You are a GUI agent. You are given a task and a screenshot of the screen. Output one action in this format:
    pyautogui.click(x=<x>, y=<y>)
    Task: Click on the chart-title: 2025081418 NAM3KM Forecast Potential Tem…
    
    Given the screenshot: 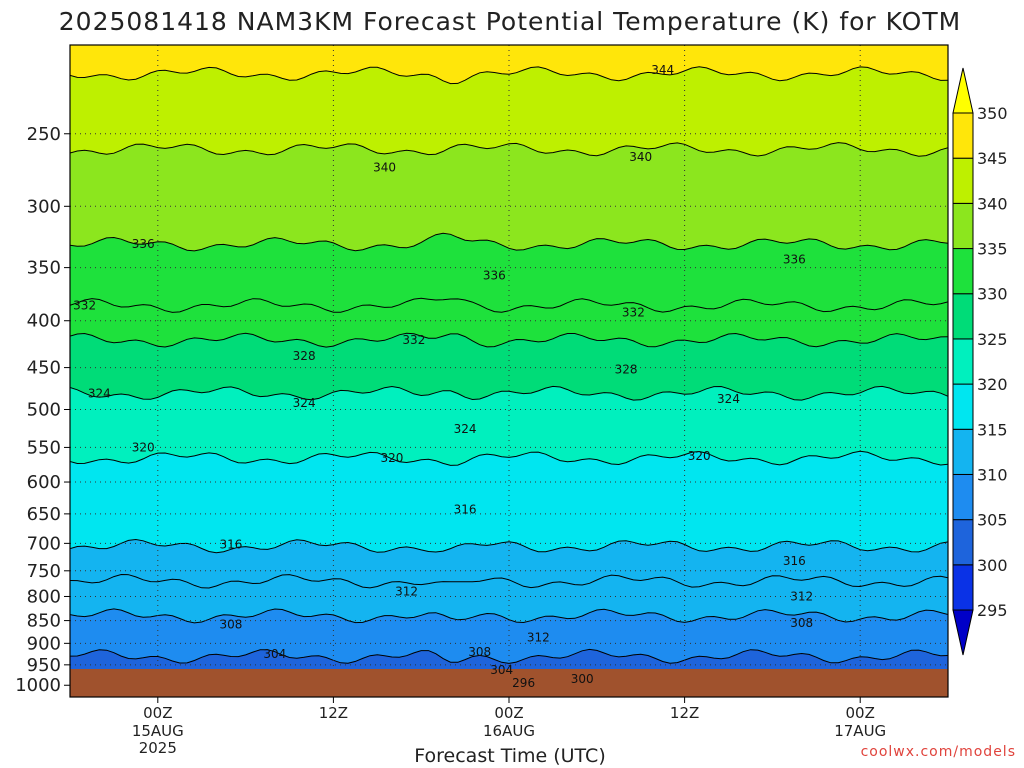 What is the action you would take?
    pyautogui.click(x=510, y=21)
    